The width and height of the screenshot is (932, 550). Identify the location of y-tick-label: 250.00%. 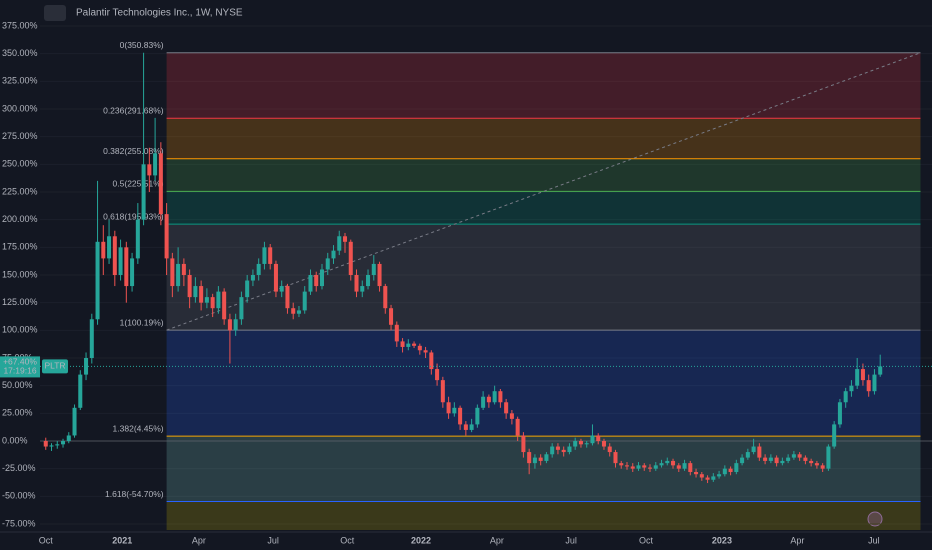
(20, 164).